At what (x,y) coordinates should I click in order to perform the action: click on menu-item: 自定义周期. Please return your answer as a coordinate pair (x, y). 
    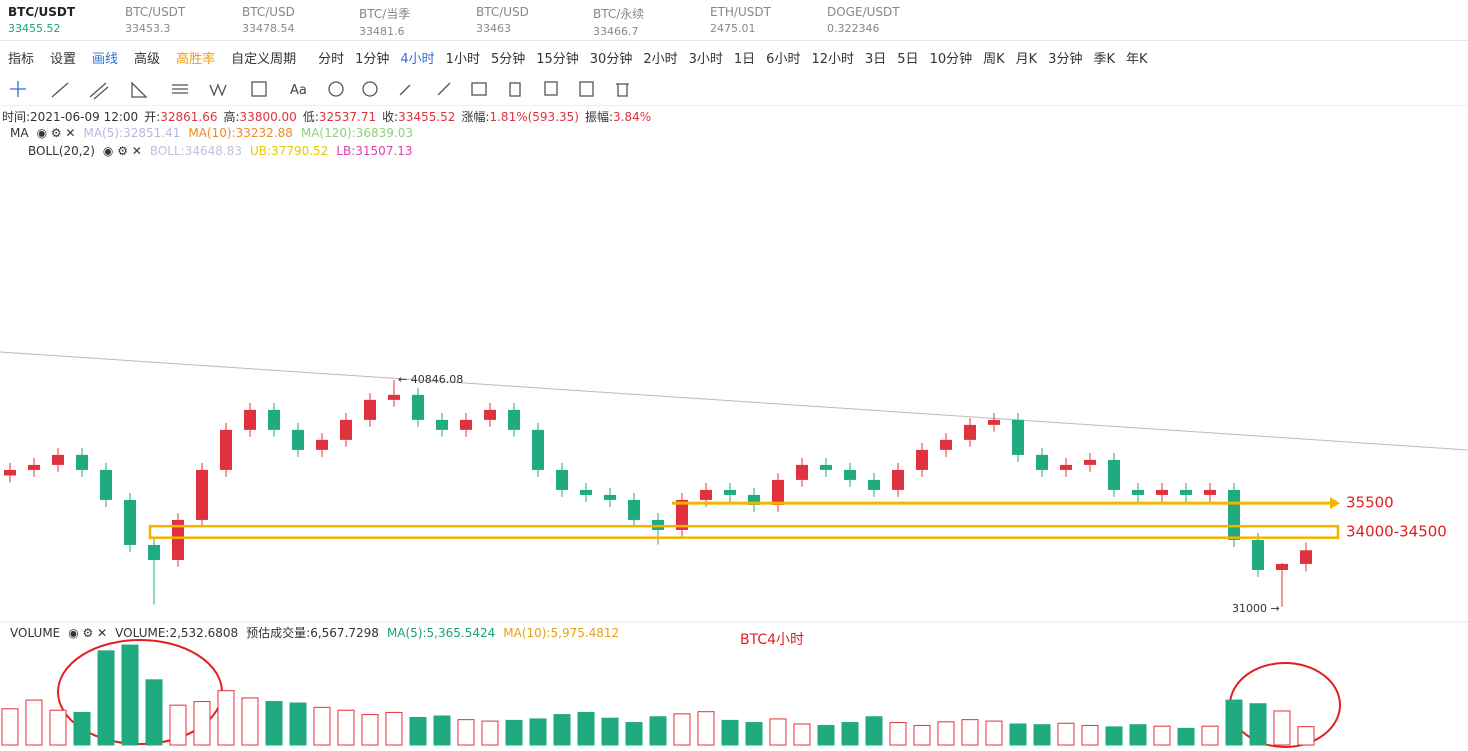
    Looking at the image, I should click on (264, 59).